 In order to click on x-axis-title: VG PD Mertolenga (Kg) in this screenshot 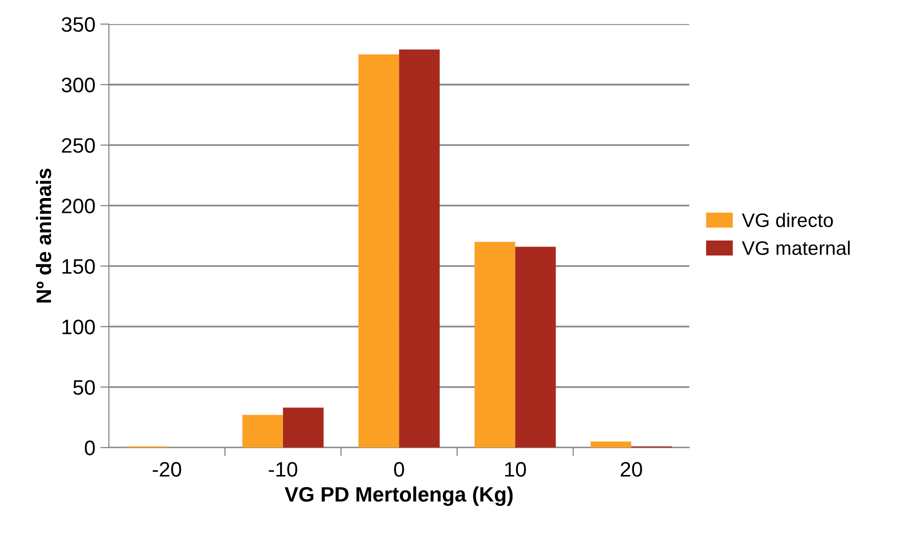, I will do `click(398, 496)`.